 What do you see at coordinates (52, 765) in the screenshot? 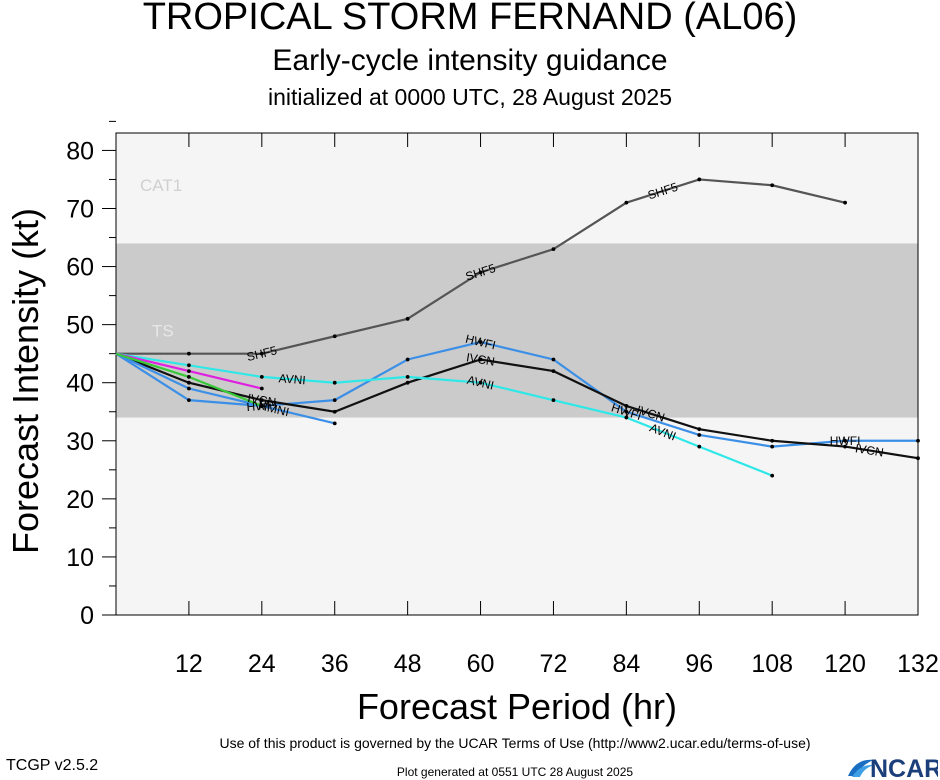
I see `version-label: TCGP v2.5.2` at bounding box center [52, 765].